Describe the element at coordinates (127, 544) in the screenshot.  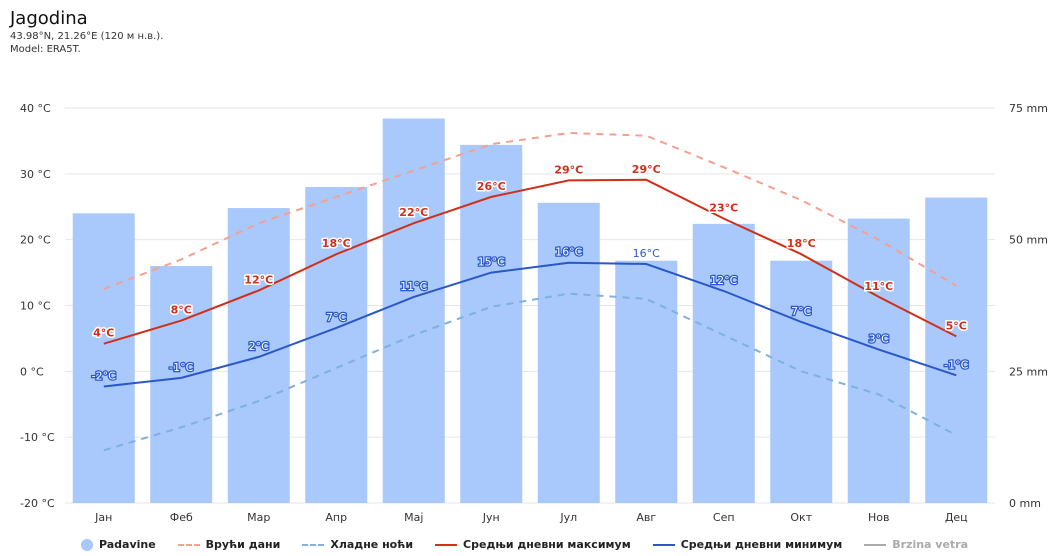
I see `legend-label-precipitation: Padavine` at that location.